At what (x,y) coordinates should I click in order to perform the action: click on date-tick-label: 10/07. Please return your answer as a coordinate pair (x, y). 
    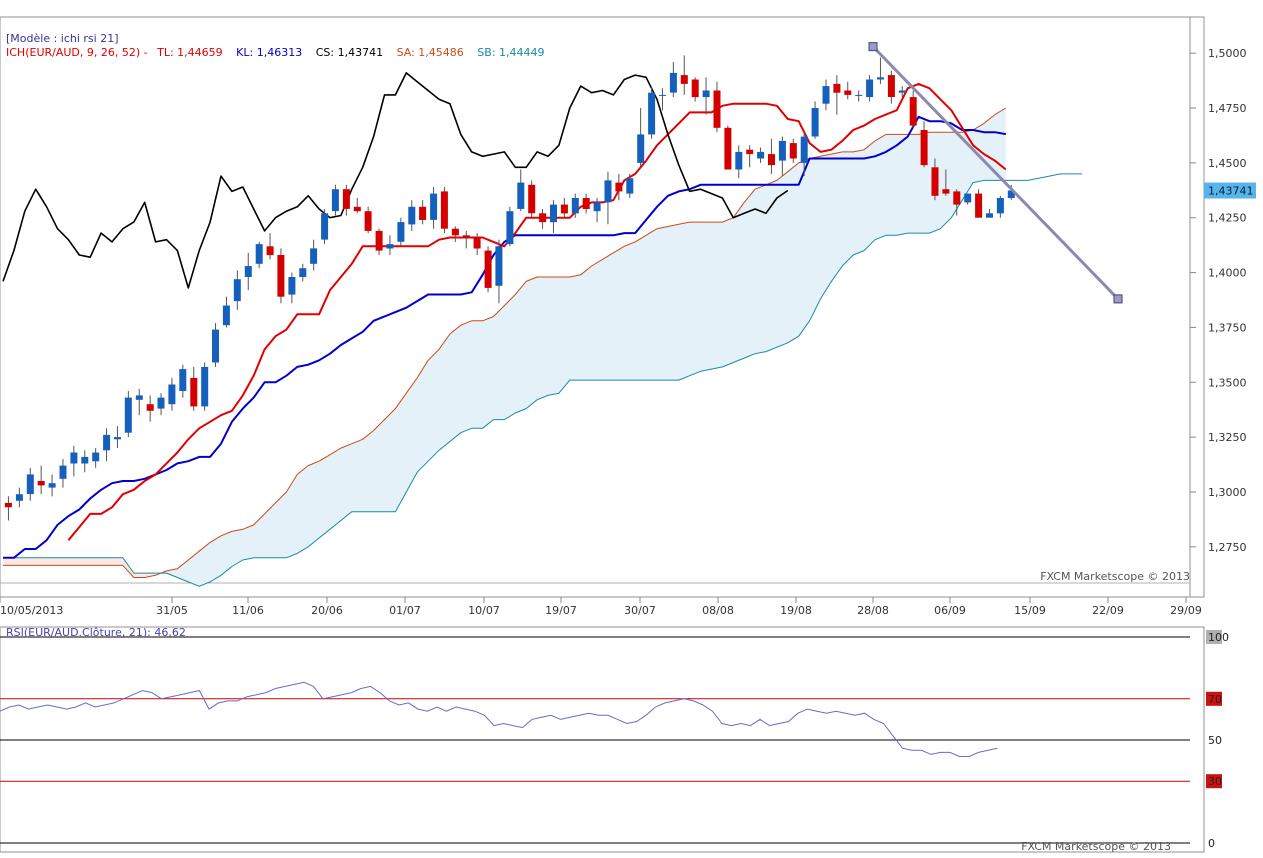
    Looking at the image, I should click on (484, 610).